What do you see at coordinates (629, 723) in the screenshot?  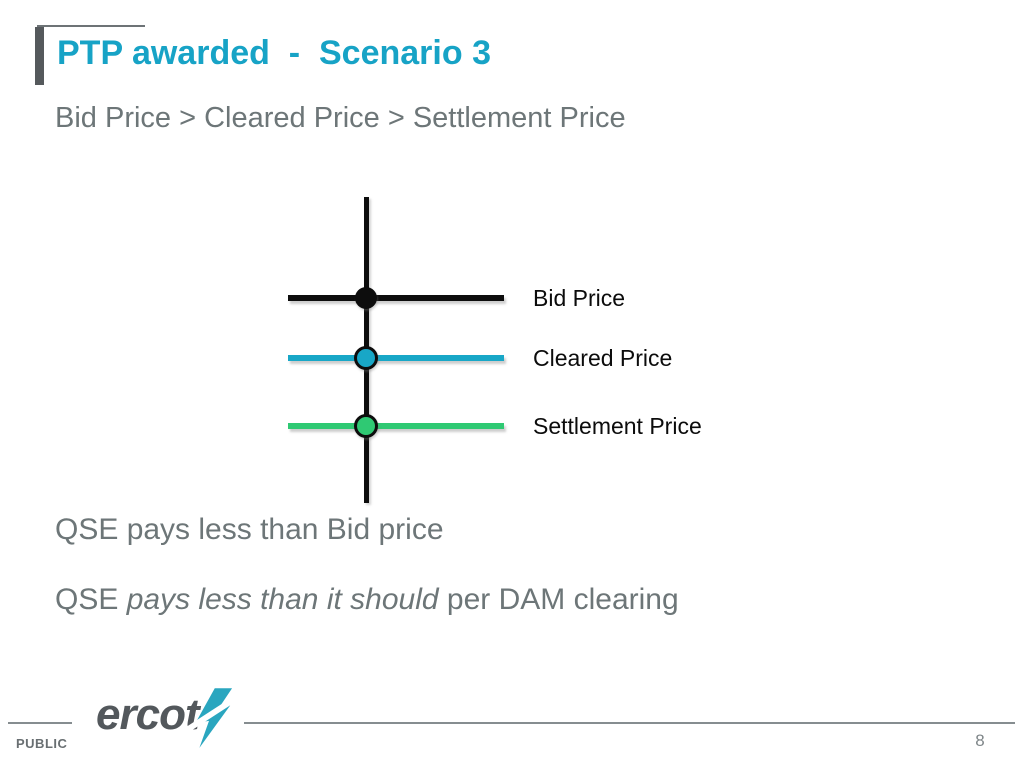 I see `footer-divider-right` at bounding box center [629, 723].